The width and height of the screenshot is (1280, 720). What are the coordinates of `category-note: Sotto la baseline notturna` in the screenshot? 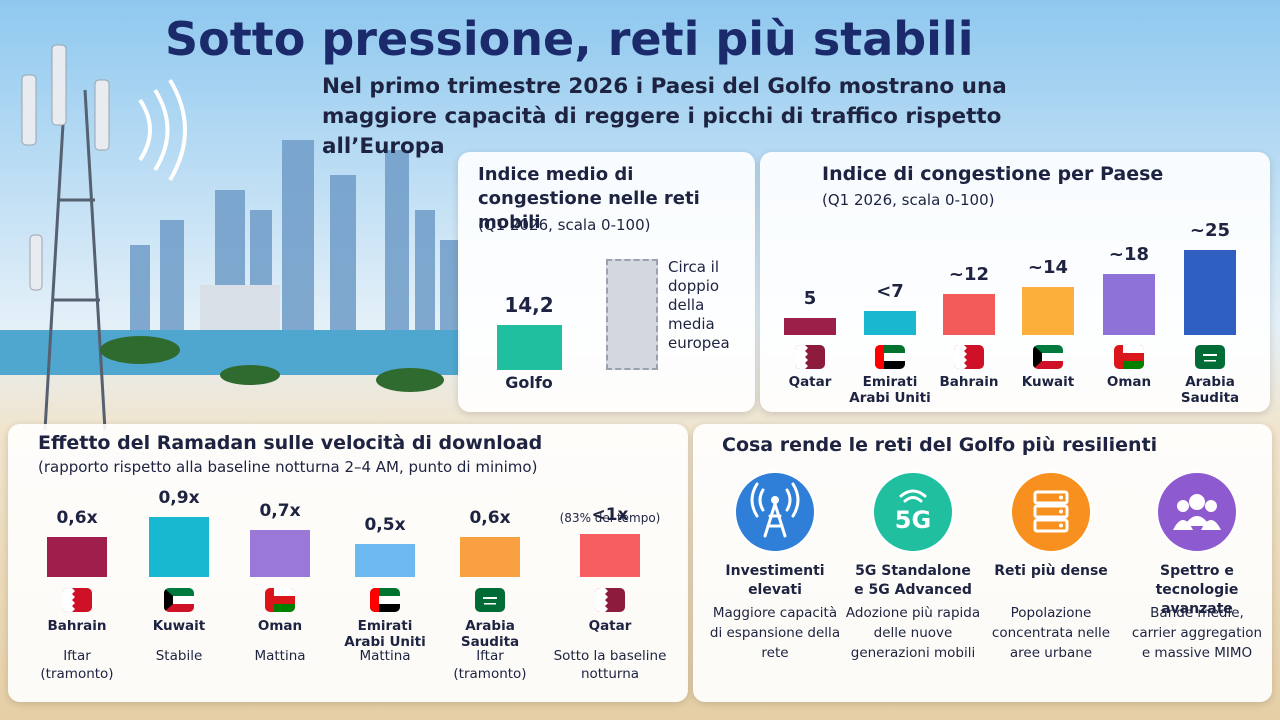 It's located at (610, 665).